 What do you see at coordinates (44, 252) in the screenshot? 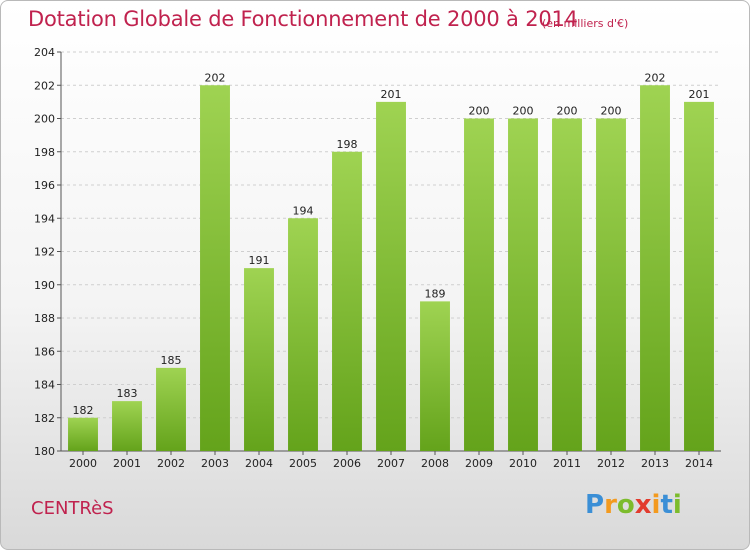
I see `y-tick-label: 192` at bounding box center [44, 252].